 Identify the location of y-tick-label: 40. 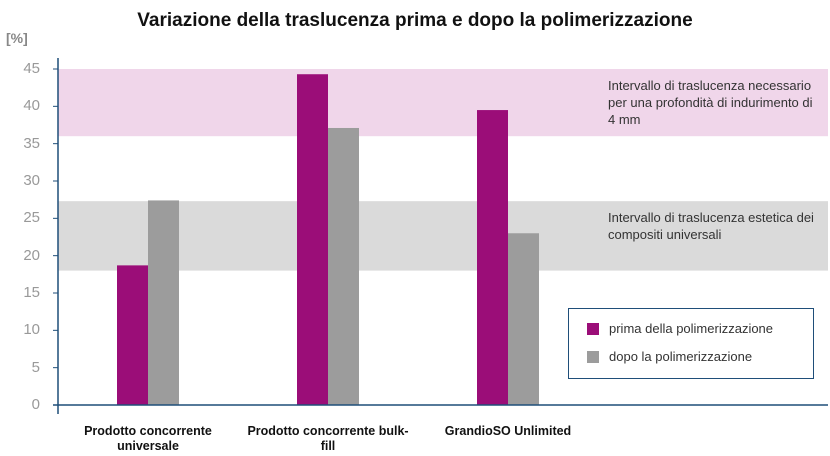
(31, 106).